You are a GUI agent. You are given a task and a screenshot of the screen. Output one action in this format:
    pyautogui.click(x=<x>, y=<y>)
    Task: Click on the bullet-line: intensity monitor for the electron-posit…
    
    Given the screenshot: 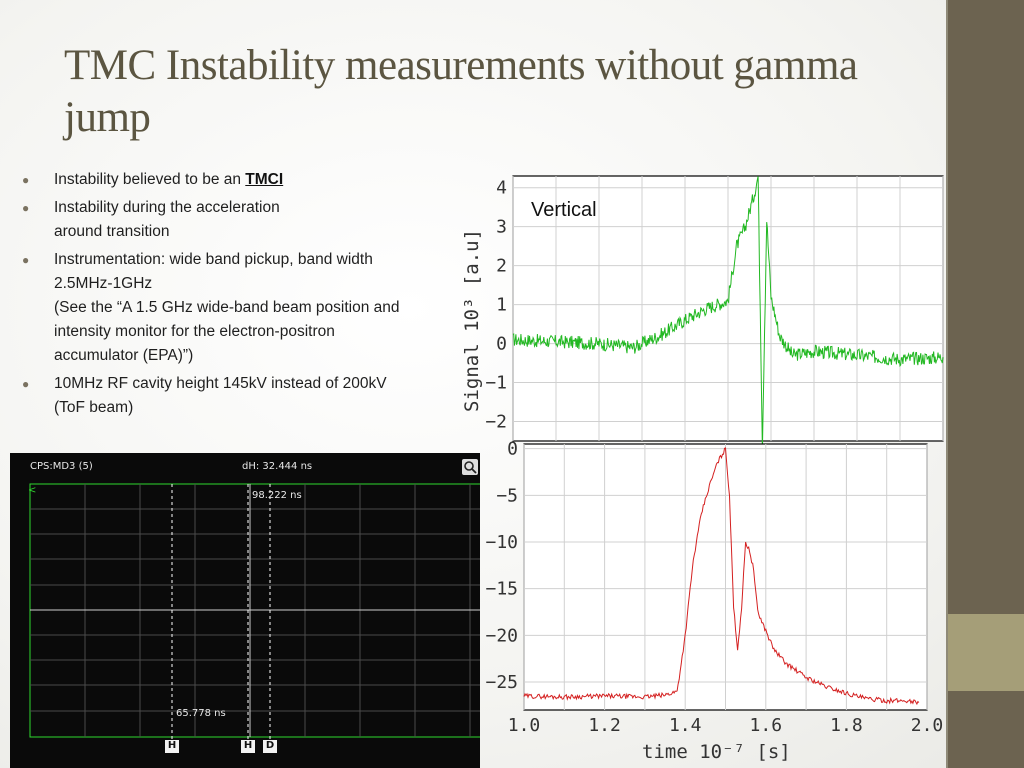 What is the action you would take?
    pyautogui.click(x=194, y=331)
    